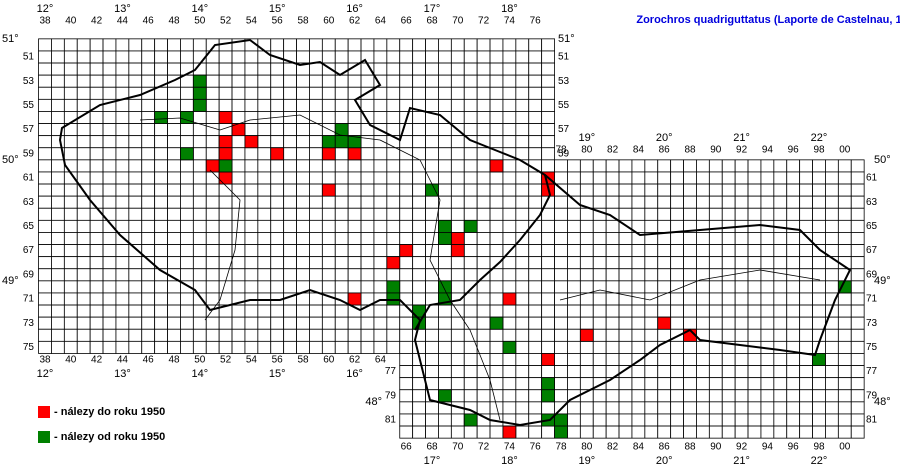 This screenshot has width=900, height=475. I want to click on row-label: 51, so click(564, 57).